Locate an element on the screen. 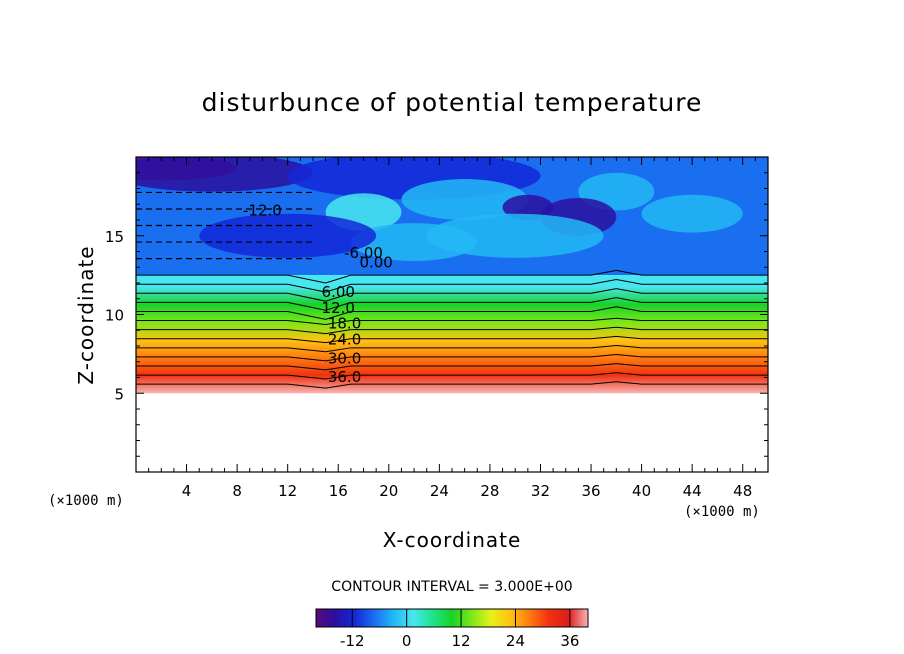  chart-title: disturbunce of potential temperature is located at coordinates (452, 102).